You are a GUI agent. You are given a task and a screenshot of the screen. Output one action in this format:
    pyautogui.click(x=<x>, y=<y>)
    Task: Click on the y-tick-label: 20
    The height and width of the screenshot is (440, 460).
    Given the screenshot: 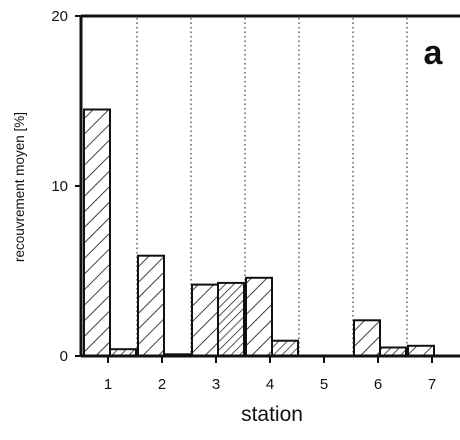 What is the action you would take?
    pyautogui.click(x=59, y=16)
    